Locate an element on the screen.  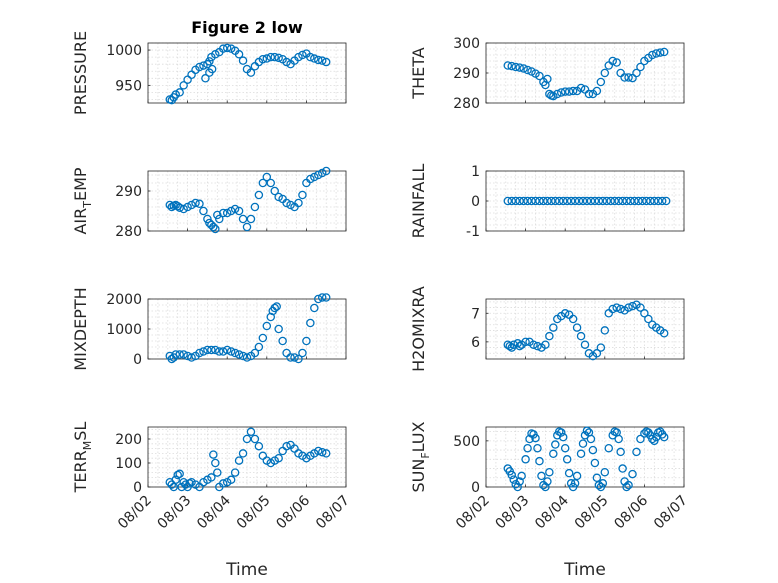
subplot-h2omixra: 6 7 H2OMIXRA is located at coordinates (547, 329).